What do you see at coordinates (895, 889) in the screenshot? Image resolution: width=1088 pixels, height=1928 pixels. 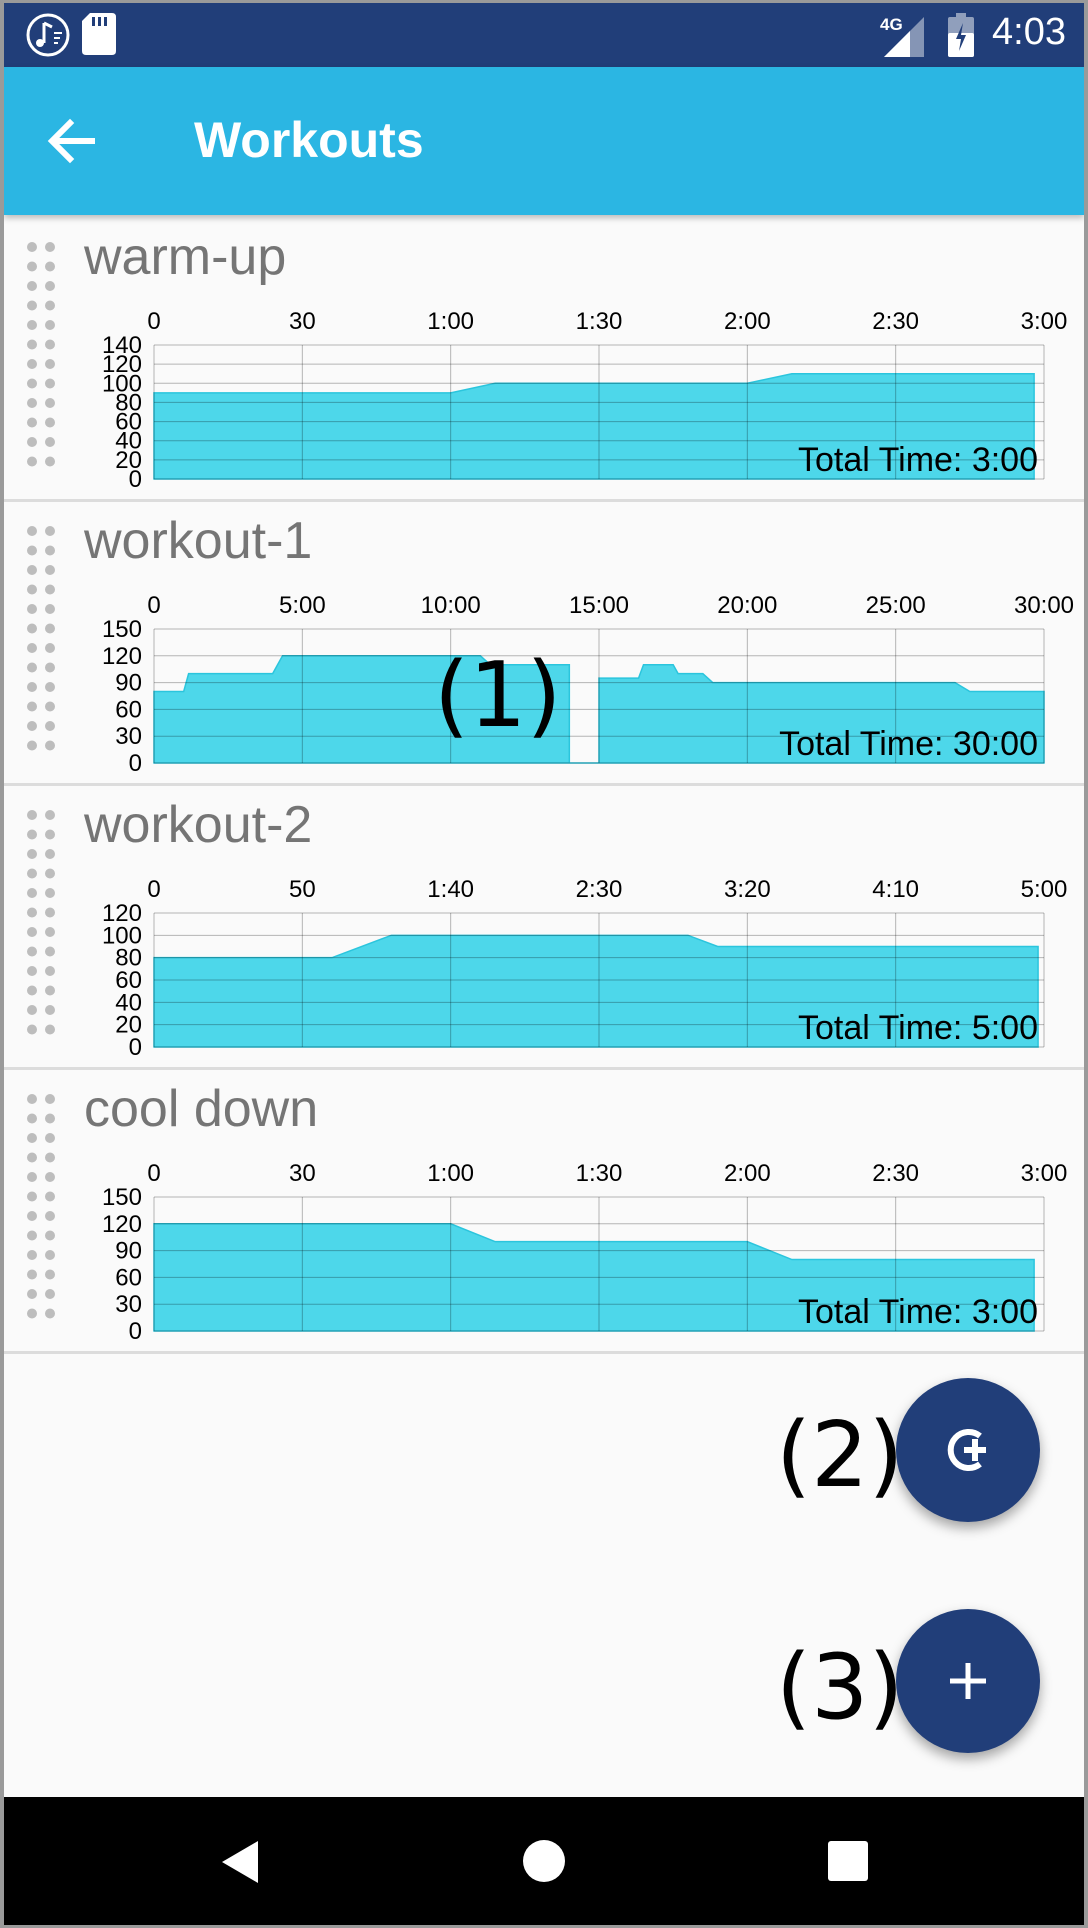 I see `x-tick-label: 4:10` at bounding box center [895, 889].